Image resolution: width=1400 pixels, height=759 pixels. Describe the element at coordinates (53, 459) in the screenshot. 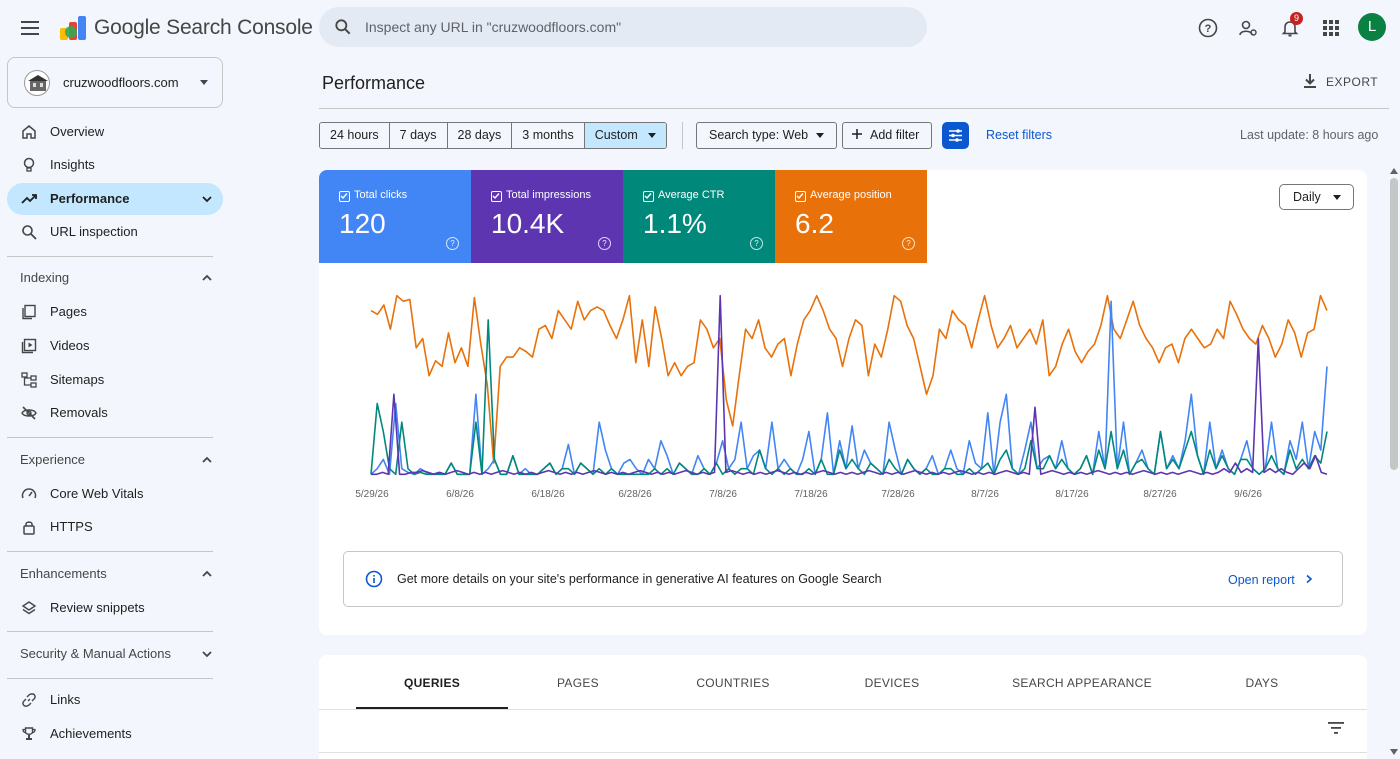

I see `section-title: Experience` at that location.